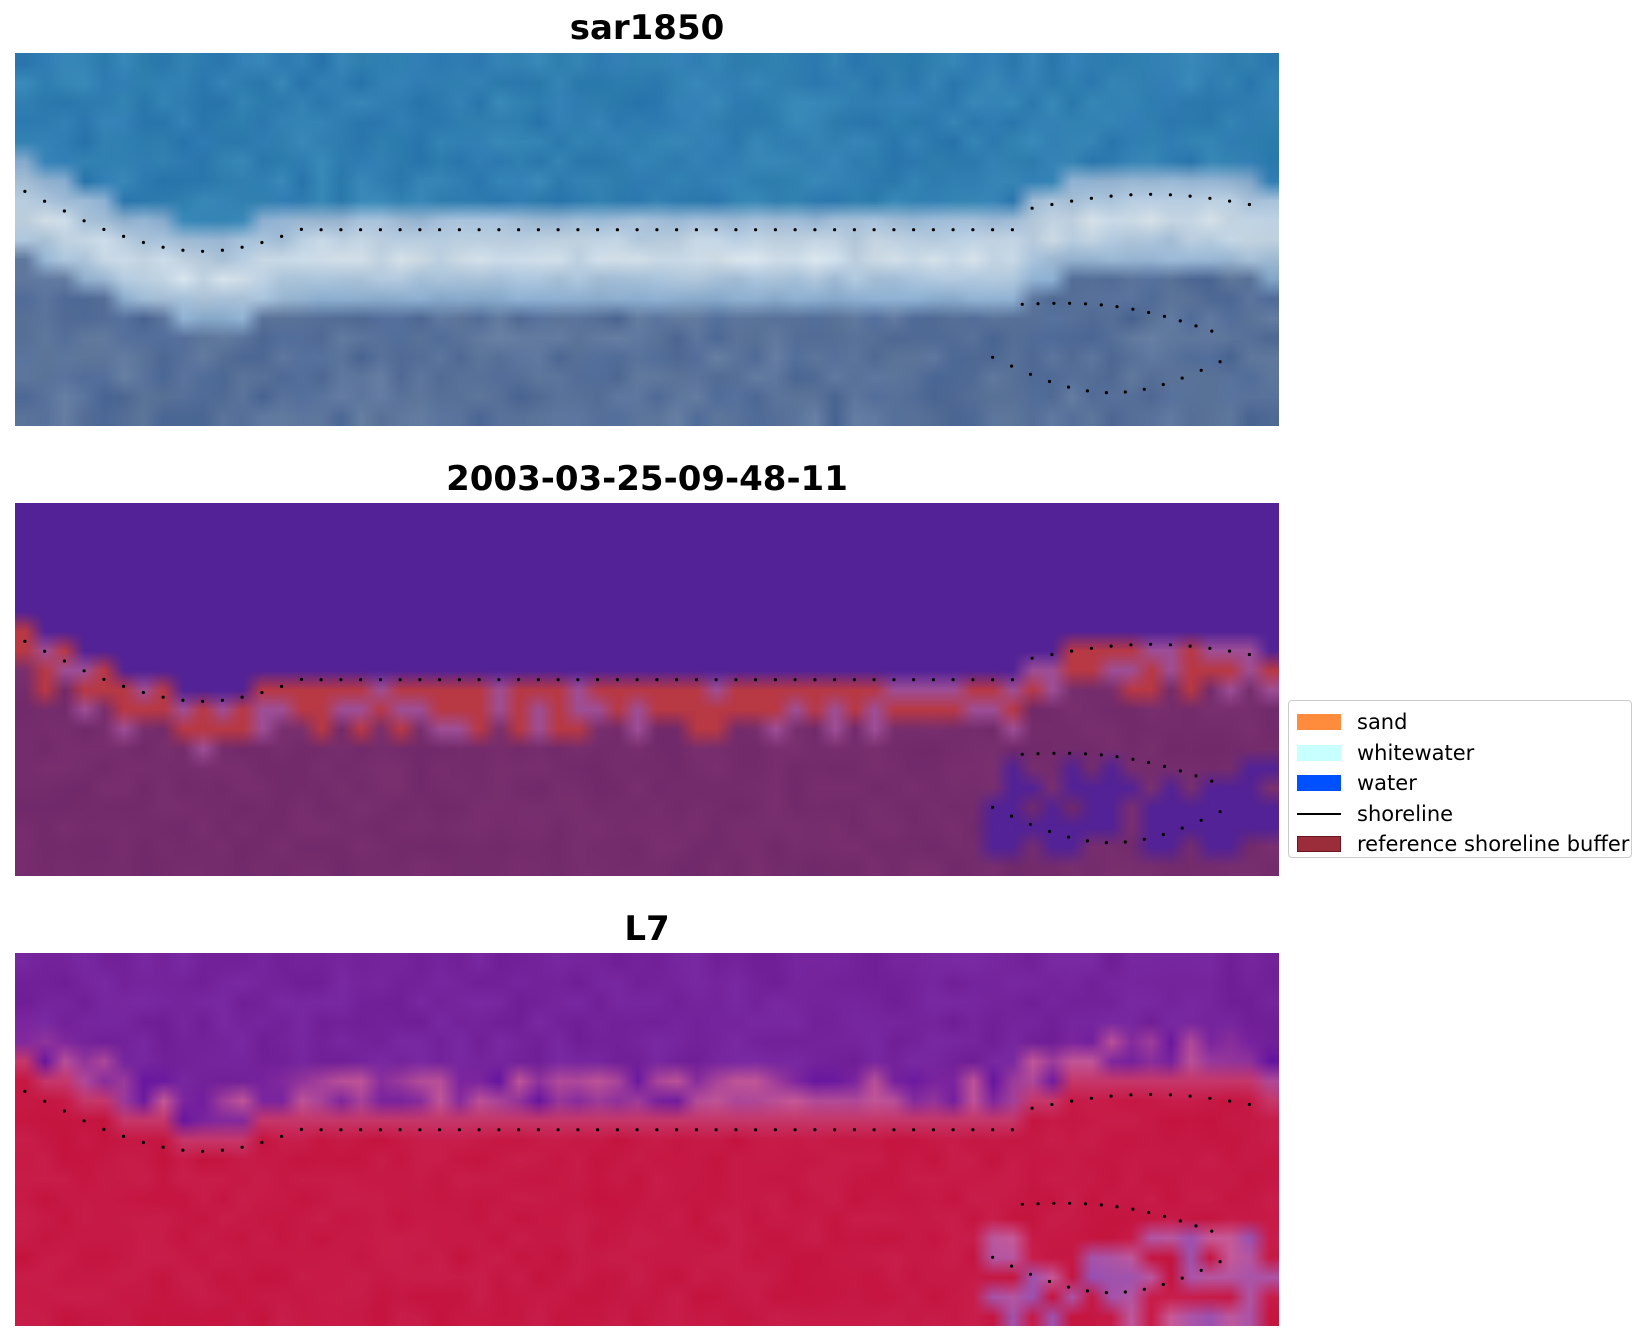 The width and height of the screenshot is (1643, 1337). What do you see at coordinates (1460, 814) in the screenshot?
I see `legend-item-shoreline: shoreline` at bounding box center [1460, 814].